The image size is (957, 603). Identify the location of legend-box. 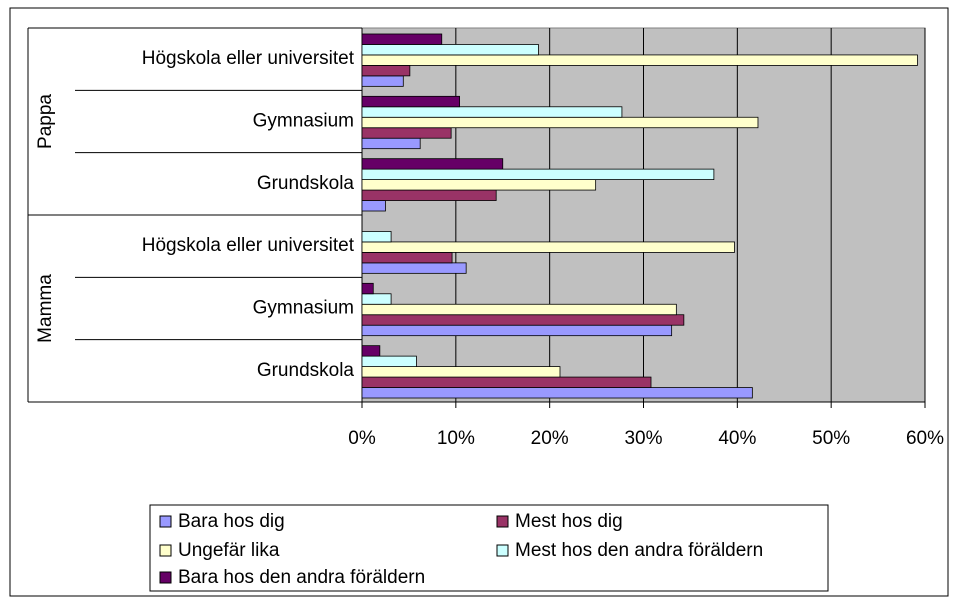
(489, 548).